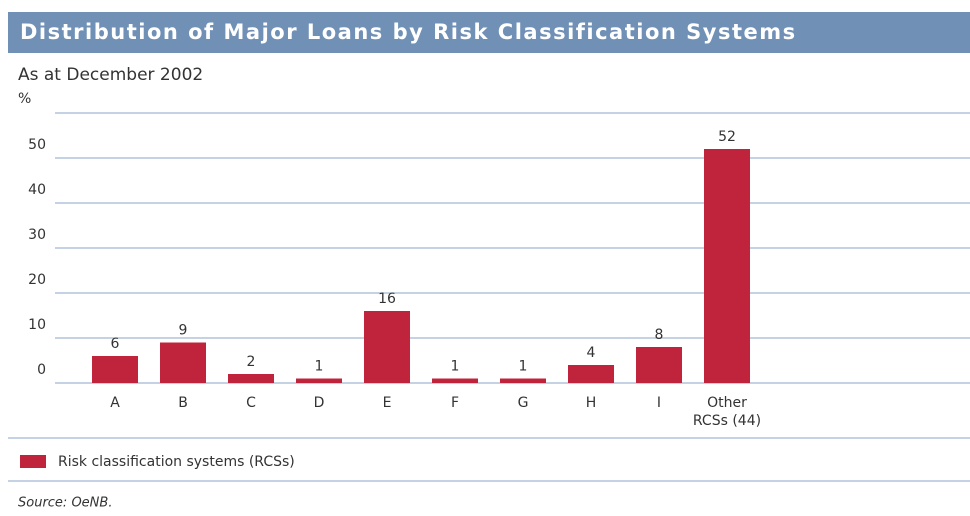  What do you see at coordinates (455, 403) in the screenshot?
I see `x-tick-label: F` at bounding box center [455, 403].